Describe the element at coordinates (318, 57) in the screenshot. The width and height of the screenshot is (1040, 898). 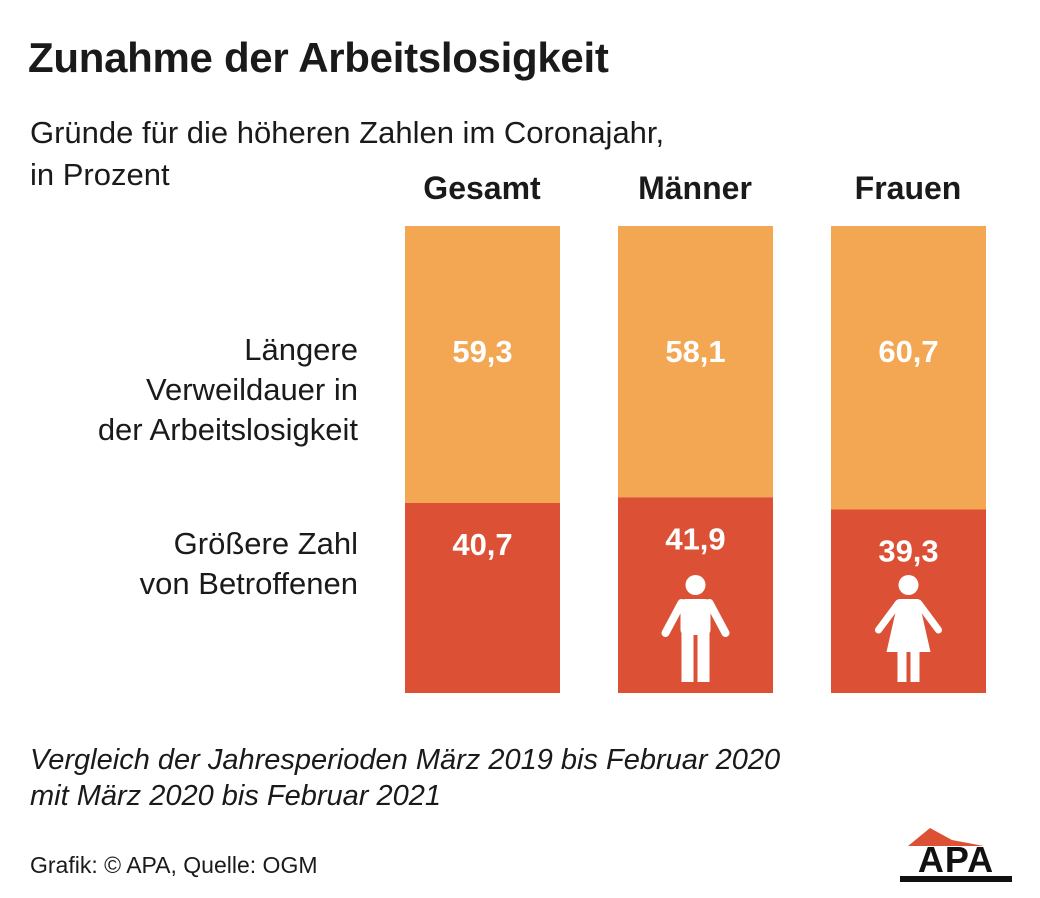
I see `chart-title: Zunahme der Arbeitslosigkeit` at that location.